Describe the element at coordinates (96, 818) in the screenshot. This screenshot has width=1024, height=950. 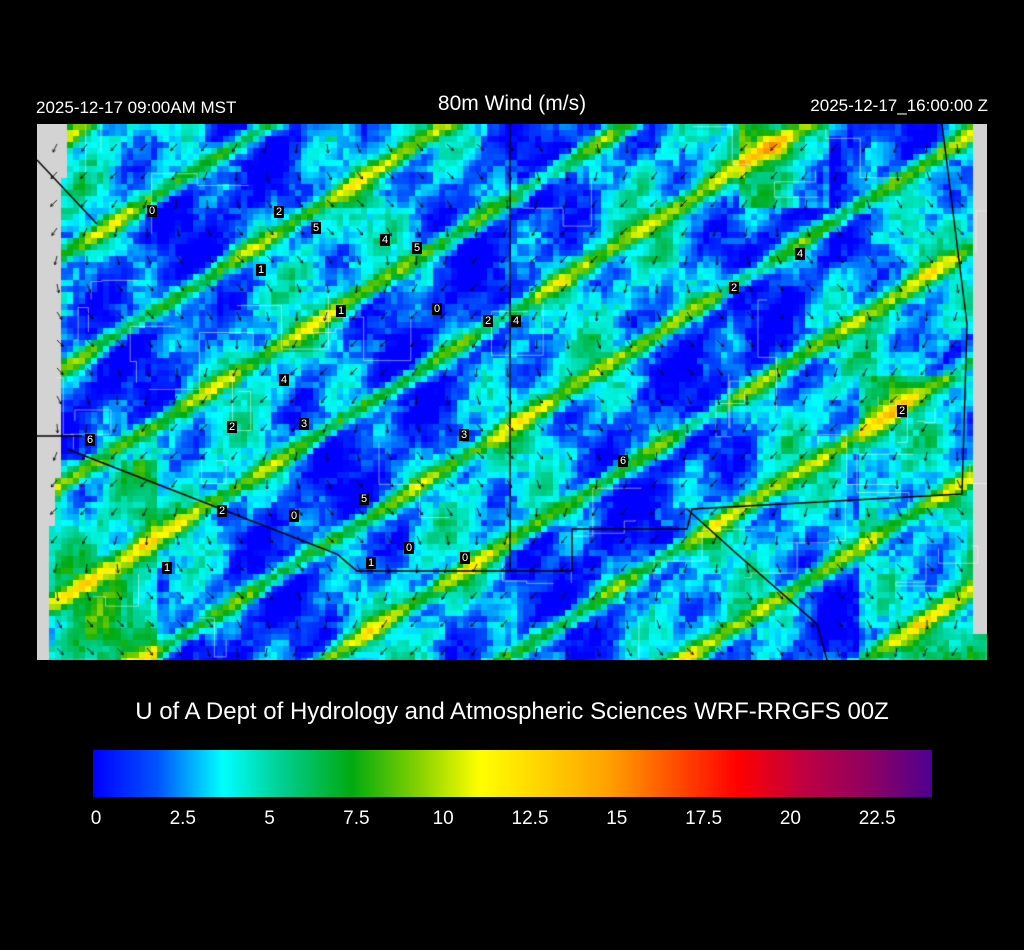
I see `colorbar-tick-label: 0` at that location.